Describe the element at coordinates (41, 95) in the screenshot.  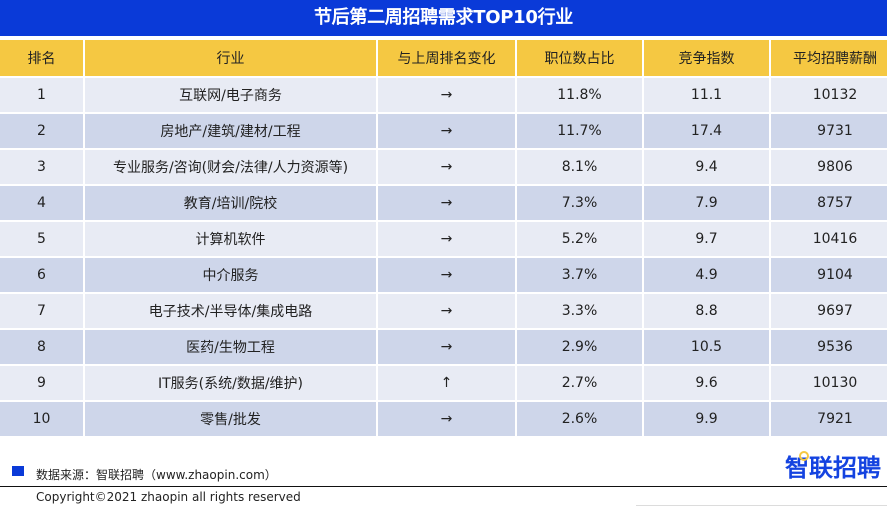
I see `cell-rank: 1` at that location.